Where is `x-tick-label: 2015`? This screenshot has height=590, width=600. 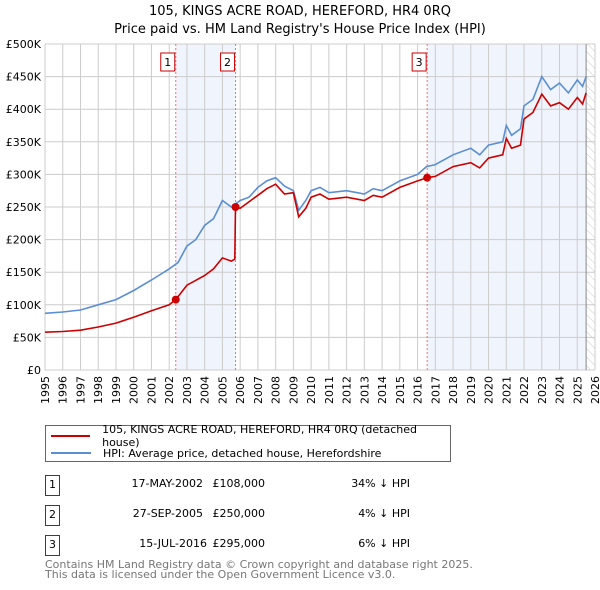
x-tick-label: 2015 is located at coordinates (400, 390).